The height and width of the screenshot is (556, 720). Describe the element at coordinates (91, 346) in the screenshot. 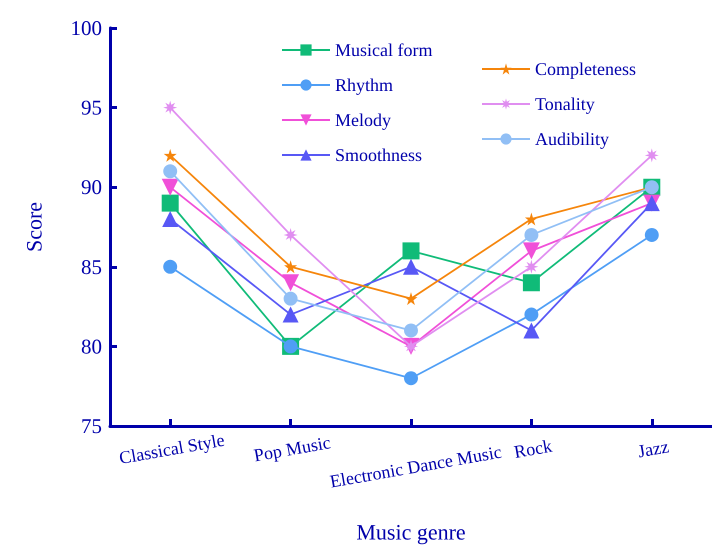

I see `y-tick-label: 80` at that location.